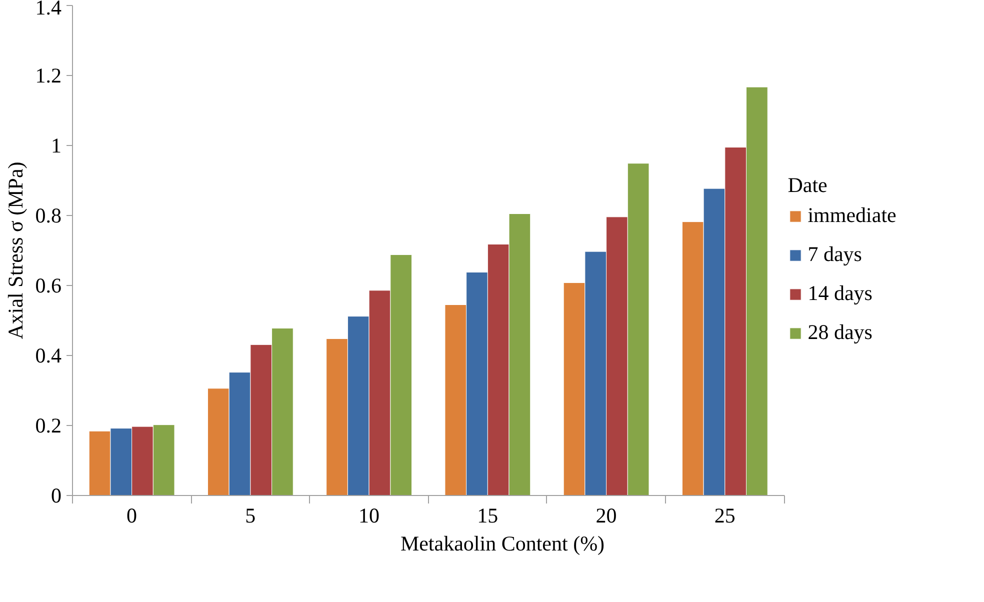 This screenshot has width=984, height=602. I want to click on legend-label: 14 days, so click(840, 293).